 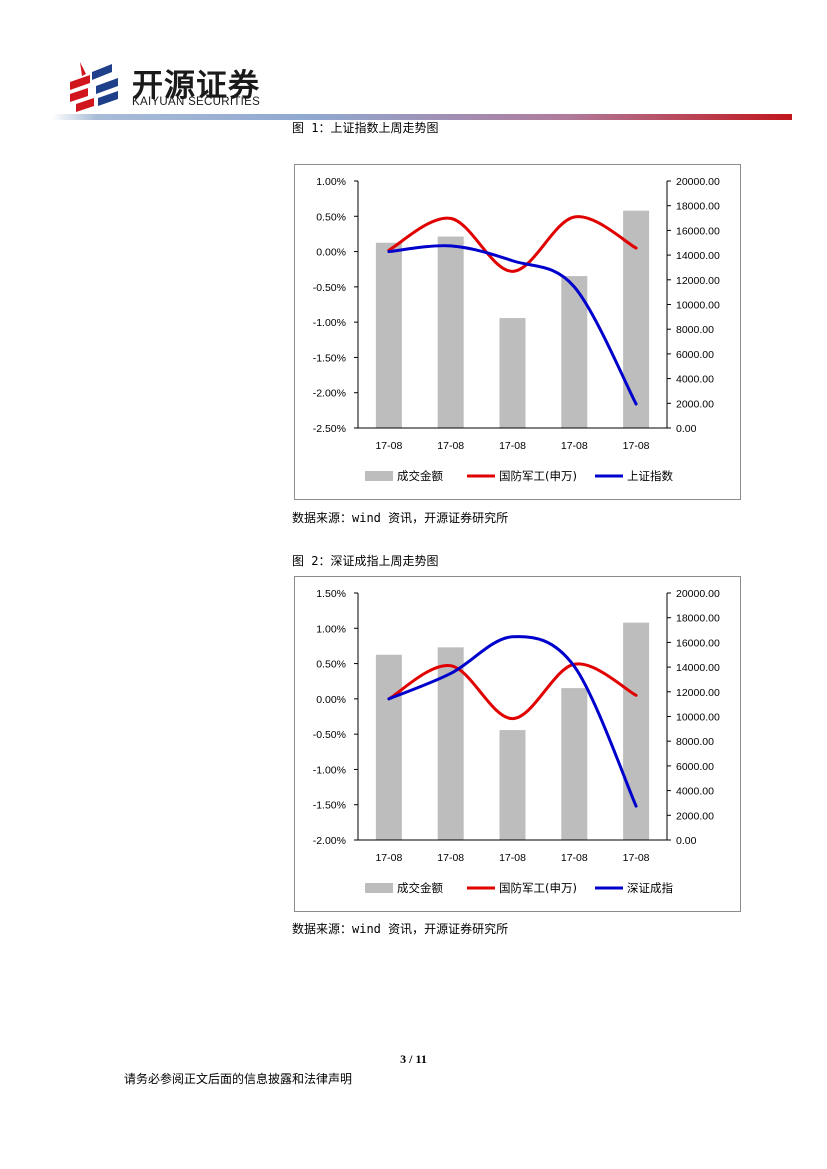 I want to click on figure-1-source: 数据来源：wind 资讯，开源证券研究所, so click(x=400, y=518).